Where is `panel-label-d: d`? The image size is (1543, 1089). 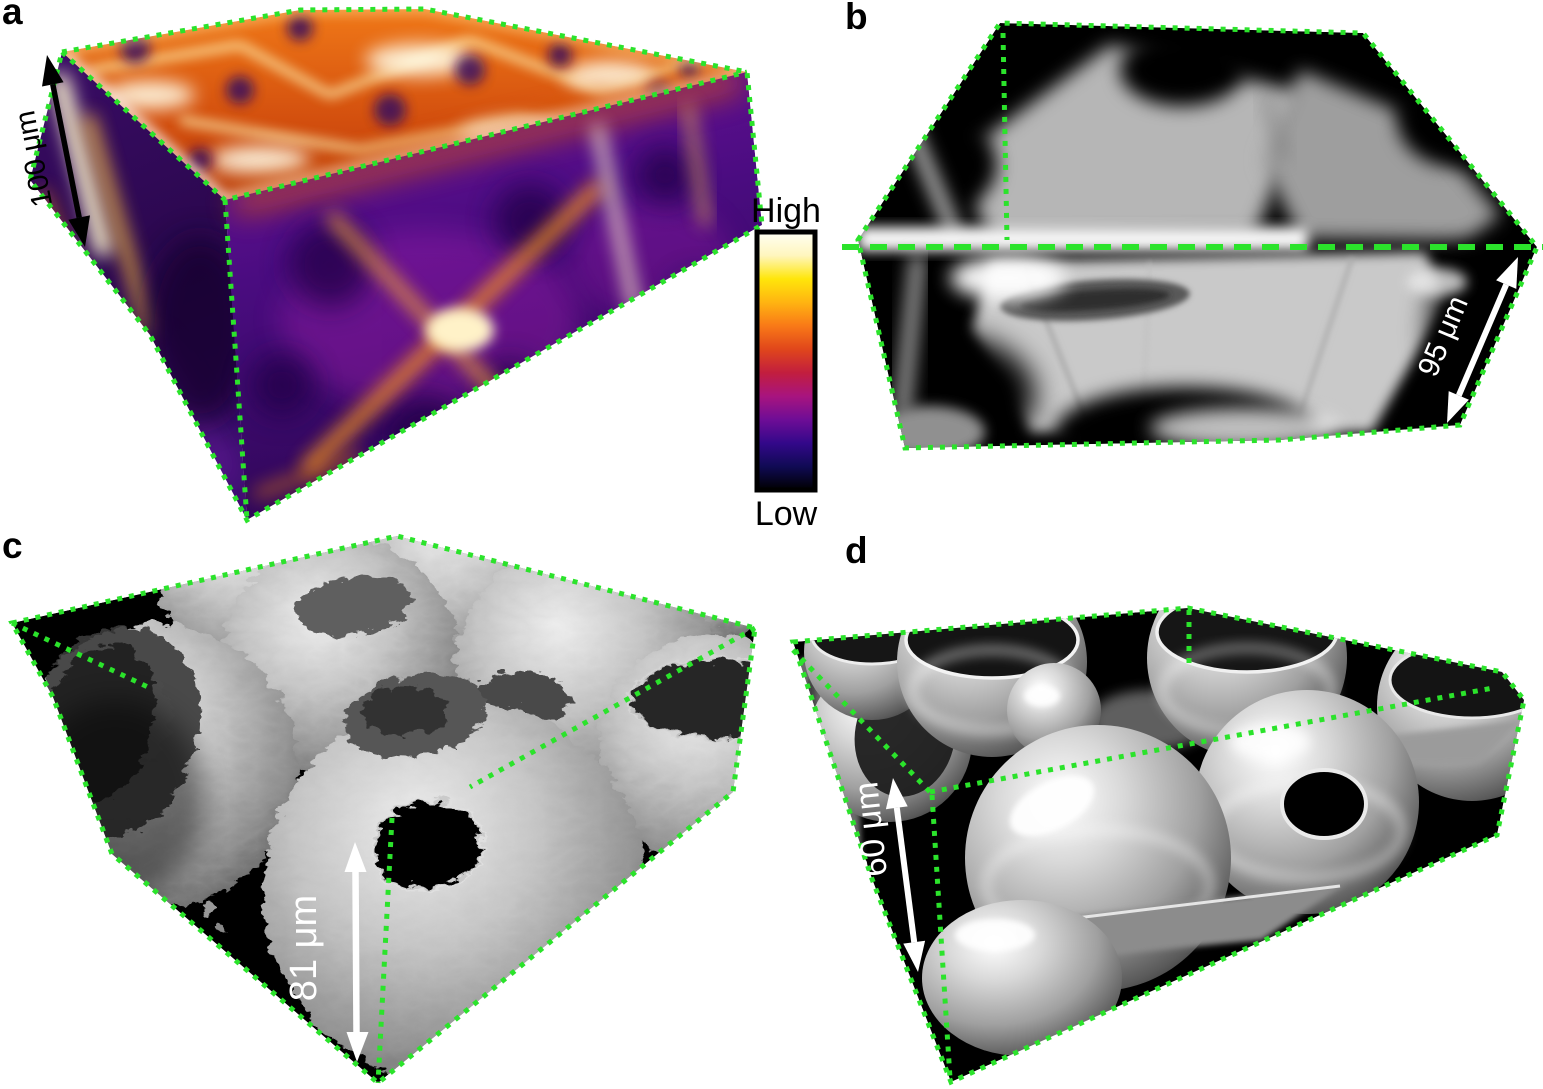
panel-label-d: d is located at coordinates (856, 550).